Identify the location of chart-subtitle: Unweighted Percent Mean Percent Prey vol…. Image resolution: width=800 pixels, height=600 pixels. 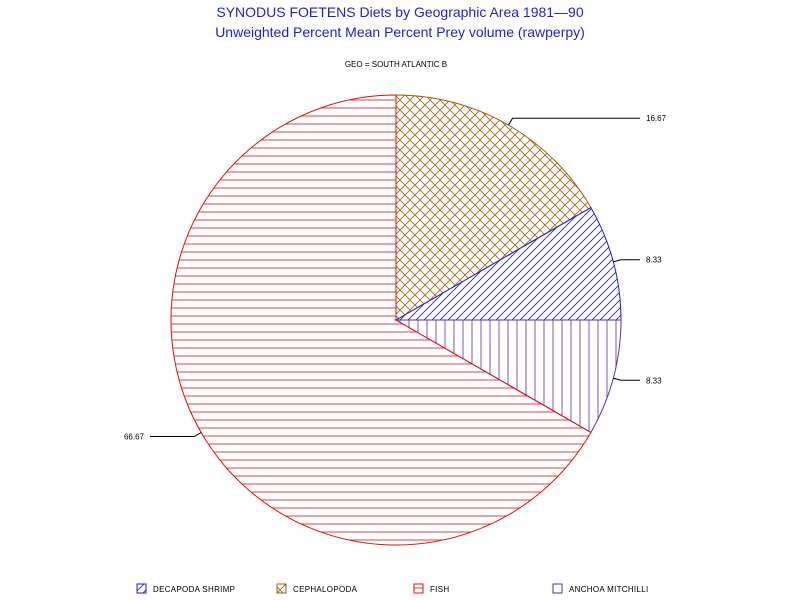
(400, 32).